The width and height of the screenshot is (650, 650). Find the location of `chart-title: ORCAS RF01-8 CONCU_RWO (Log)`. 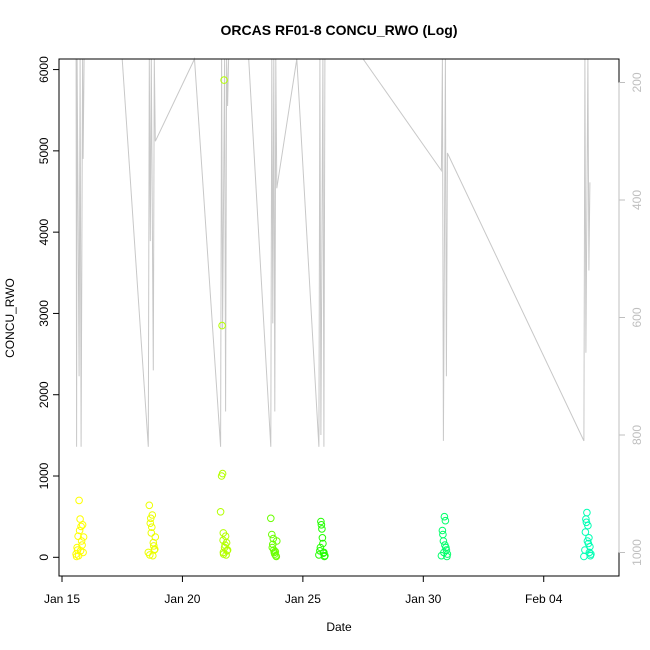

chart-title: ORCAS RF01-8 CONCU_RWO (Log) is located at coordinates (339, 30).